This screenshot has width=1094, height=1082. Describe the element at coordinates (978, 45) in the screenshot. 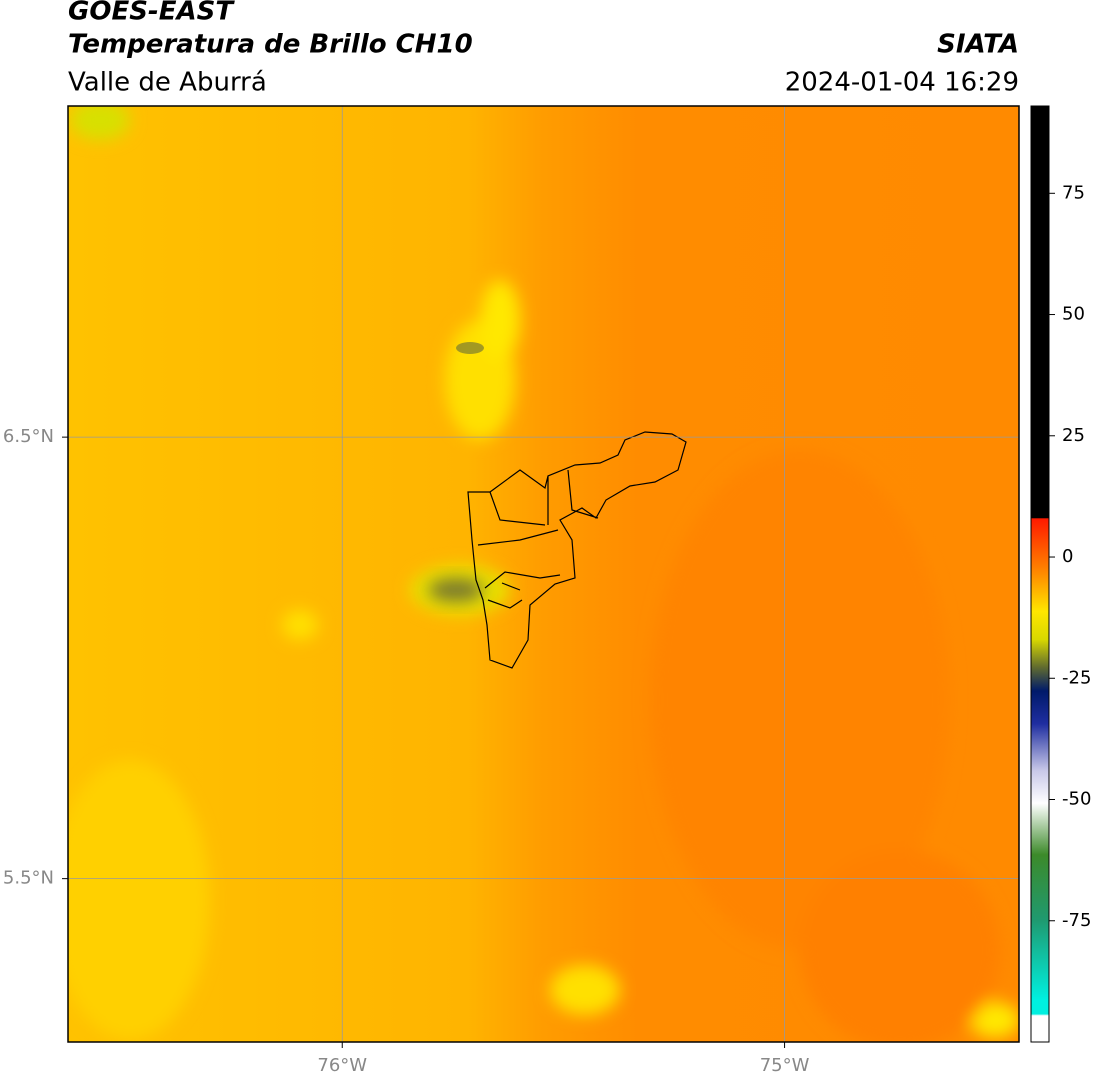

I see `source: SIATA` at that location.